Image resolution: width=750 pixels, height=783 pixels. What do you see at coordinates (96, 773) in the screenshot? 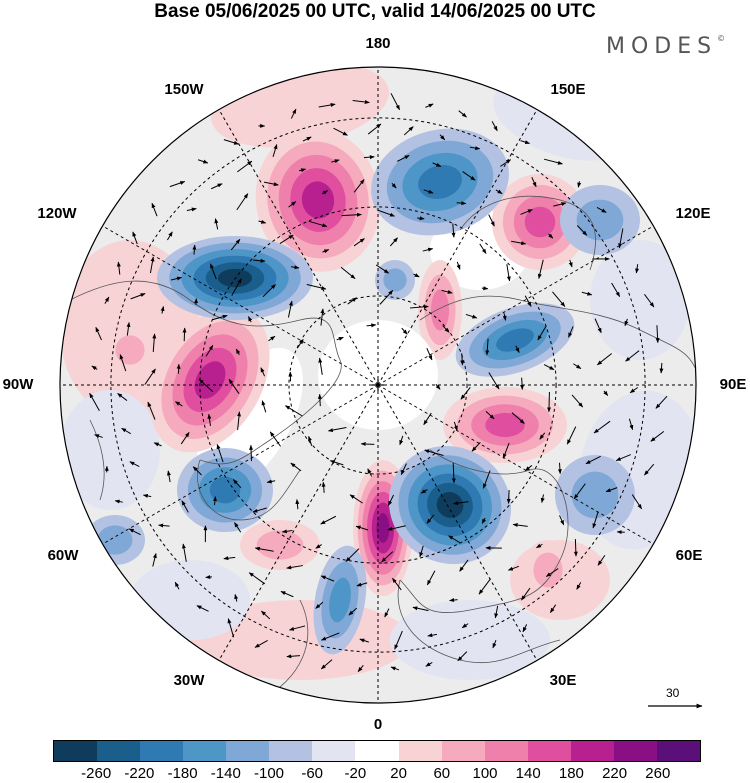
I see `colorbar-tick-label: -260` at bounding box center [96, 773].